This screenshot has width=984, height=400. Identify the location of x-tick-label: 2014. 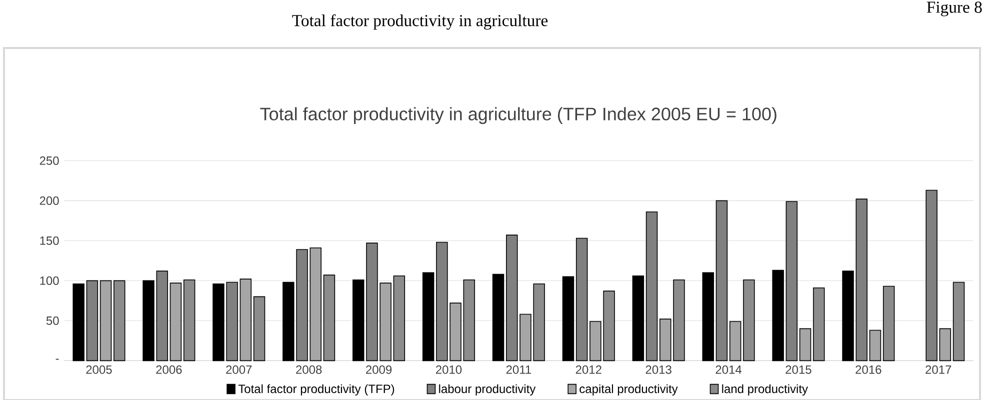
(729, 369).